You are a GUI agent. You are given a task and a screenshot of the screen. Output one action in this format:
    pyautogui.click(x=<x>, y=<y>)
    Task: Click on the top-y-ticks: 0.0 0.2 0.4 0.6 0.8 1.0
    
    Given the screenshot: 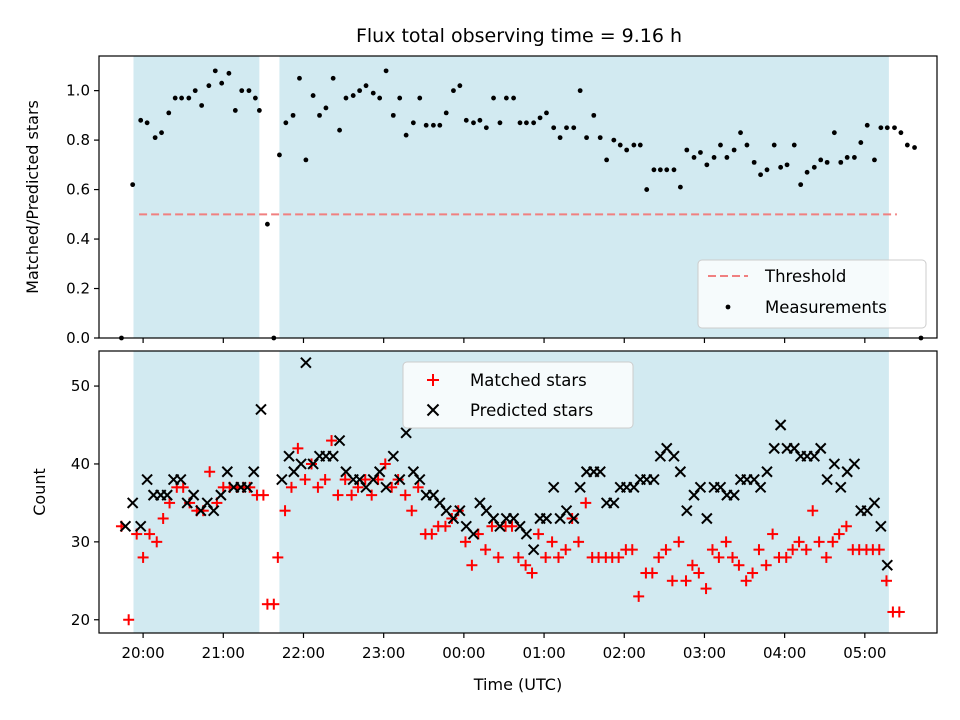 What is the action you would take?
    pyautogui.click(x=82, y=214)
    